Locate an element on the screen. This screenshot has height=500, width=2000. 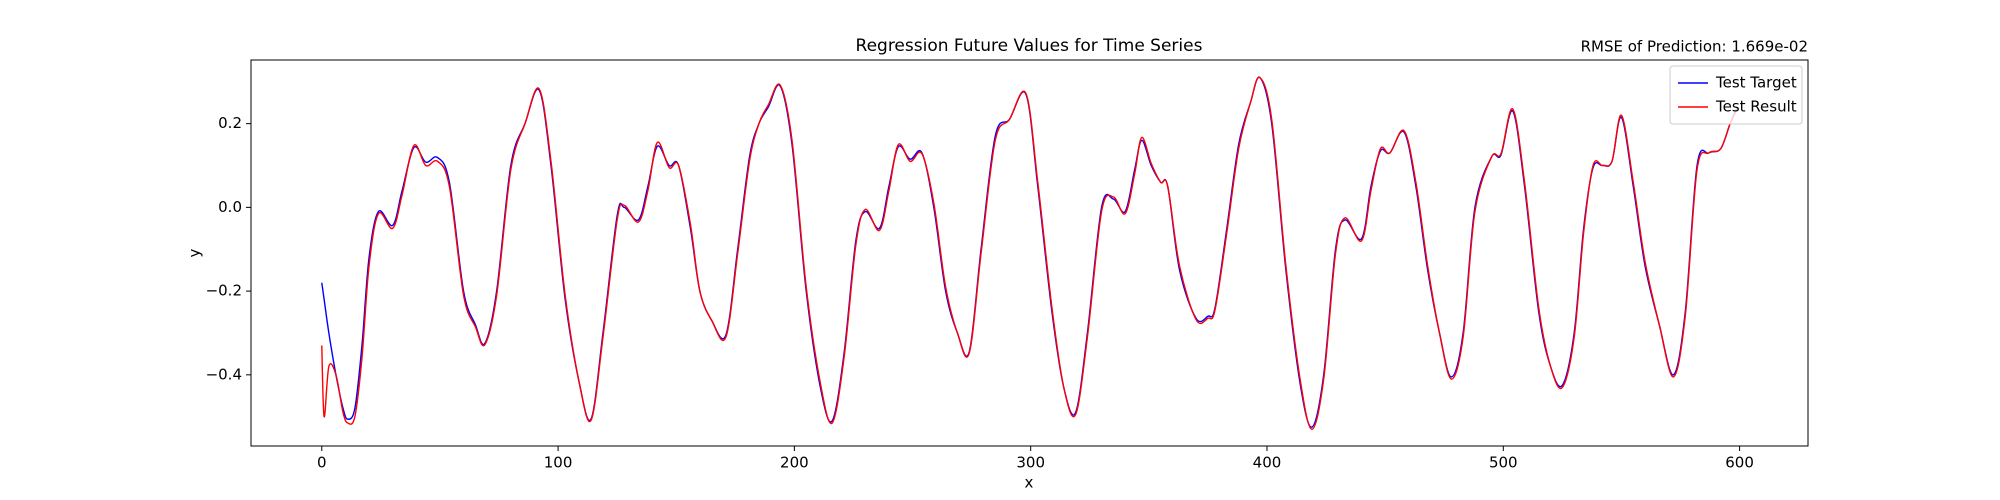
x-tick-label: 300 is located at coordinates (1030, 463).